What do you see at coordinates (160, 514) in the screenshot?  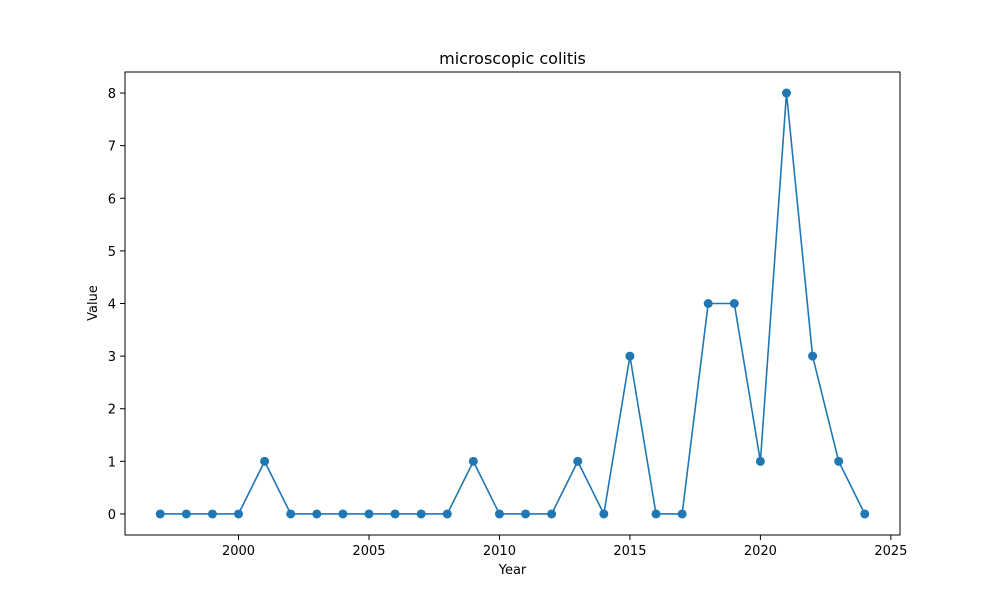 I see `data-point-1997` at bounding box center [160, 514].